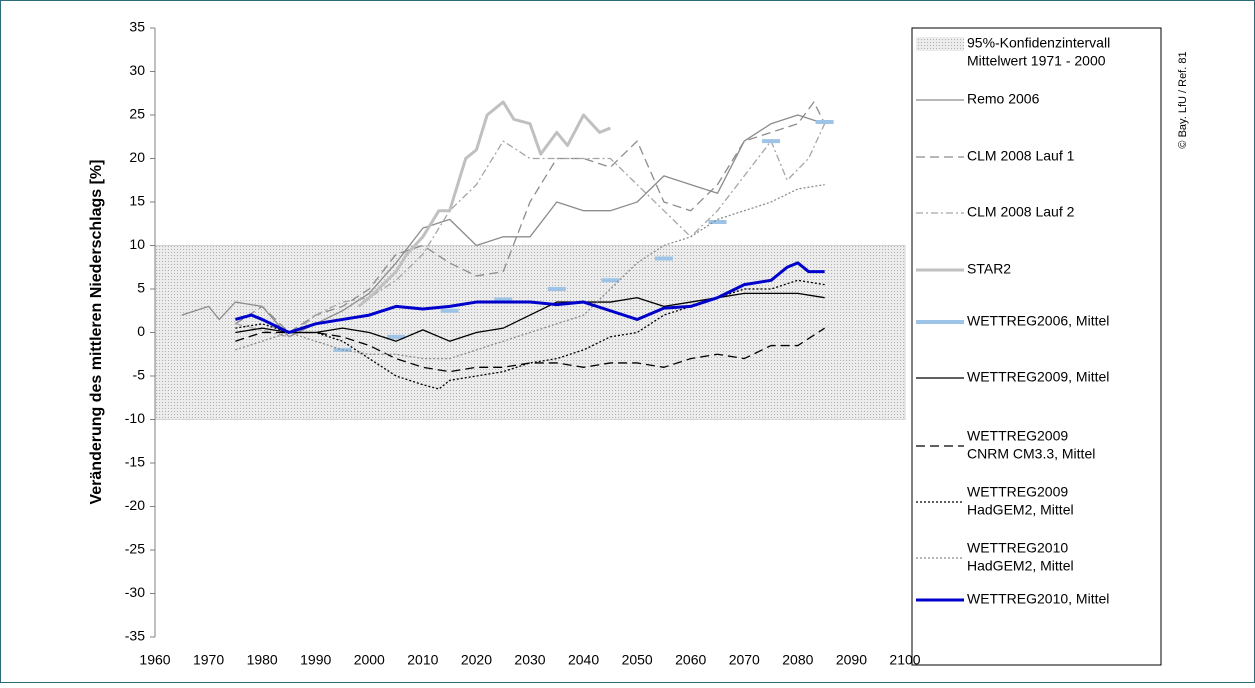  What do you see at coordinates (135, 462) in the screenshot?
I see `y-tick-label: -15` at bounding box center [135, 462].